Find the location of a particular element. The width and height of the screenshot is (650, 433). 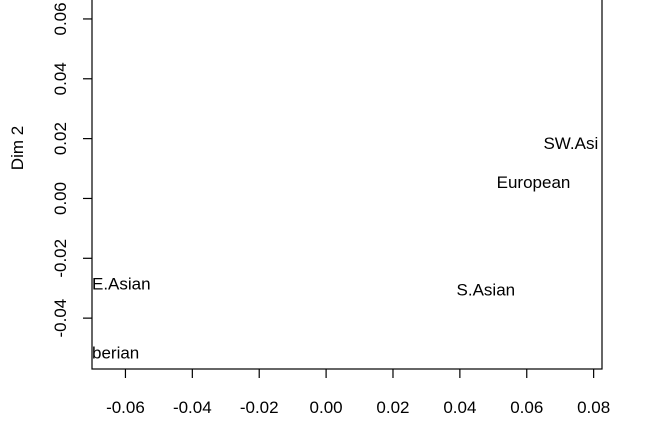

y-axis: -0.04 -0.02 0.00 0.02 0.04 0.06 is located at coordinates (71, 170).